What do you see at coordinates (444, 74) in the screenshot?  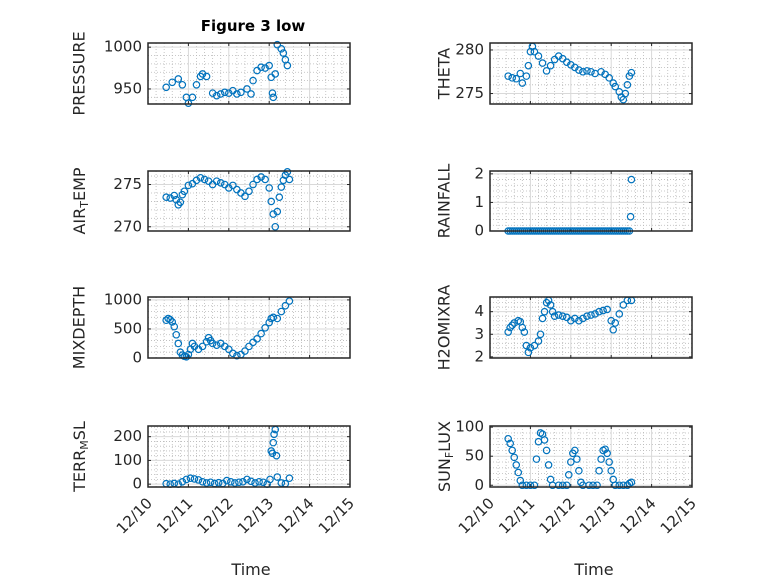 I see `y-axis-label-1: THETA` at bounding box center [444, 74].